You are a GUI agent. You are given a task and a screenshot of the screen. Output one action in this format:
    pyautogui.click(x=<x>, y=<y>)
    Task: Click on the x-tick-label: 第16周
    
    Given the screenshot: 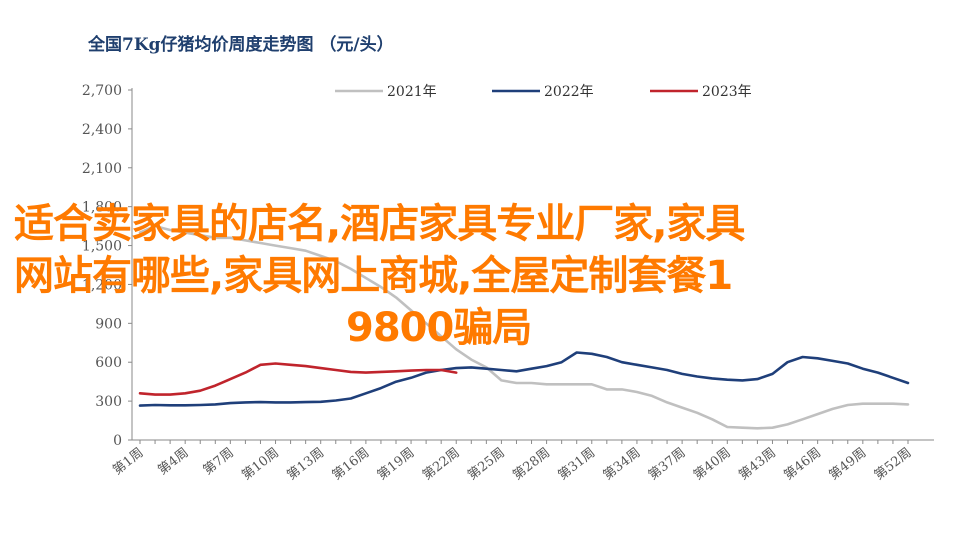 What is the action you would take?
    pyautogui.click(x=351, y=464)
    